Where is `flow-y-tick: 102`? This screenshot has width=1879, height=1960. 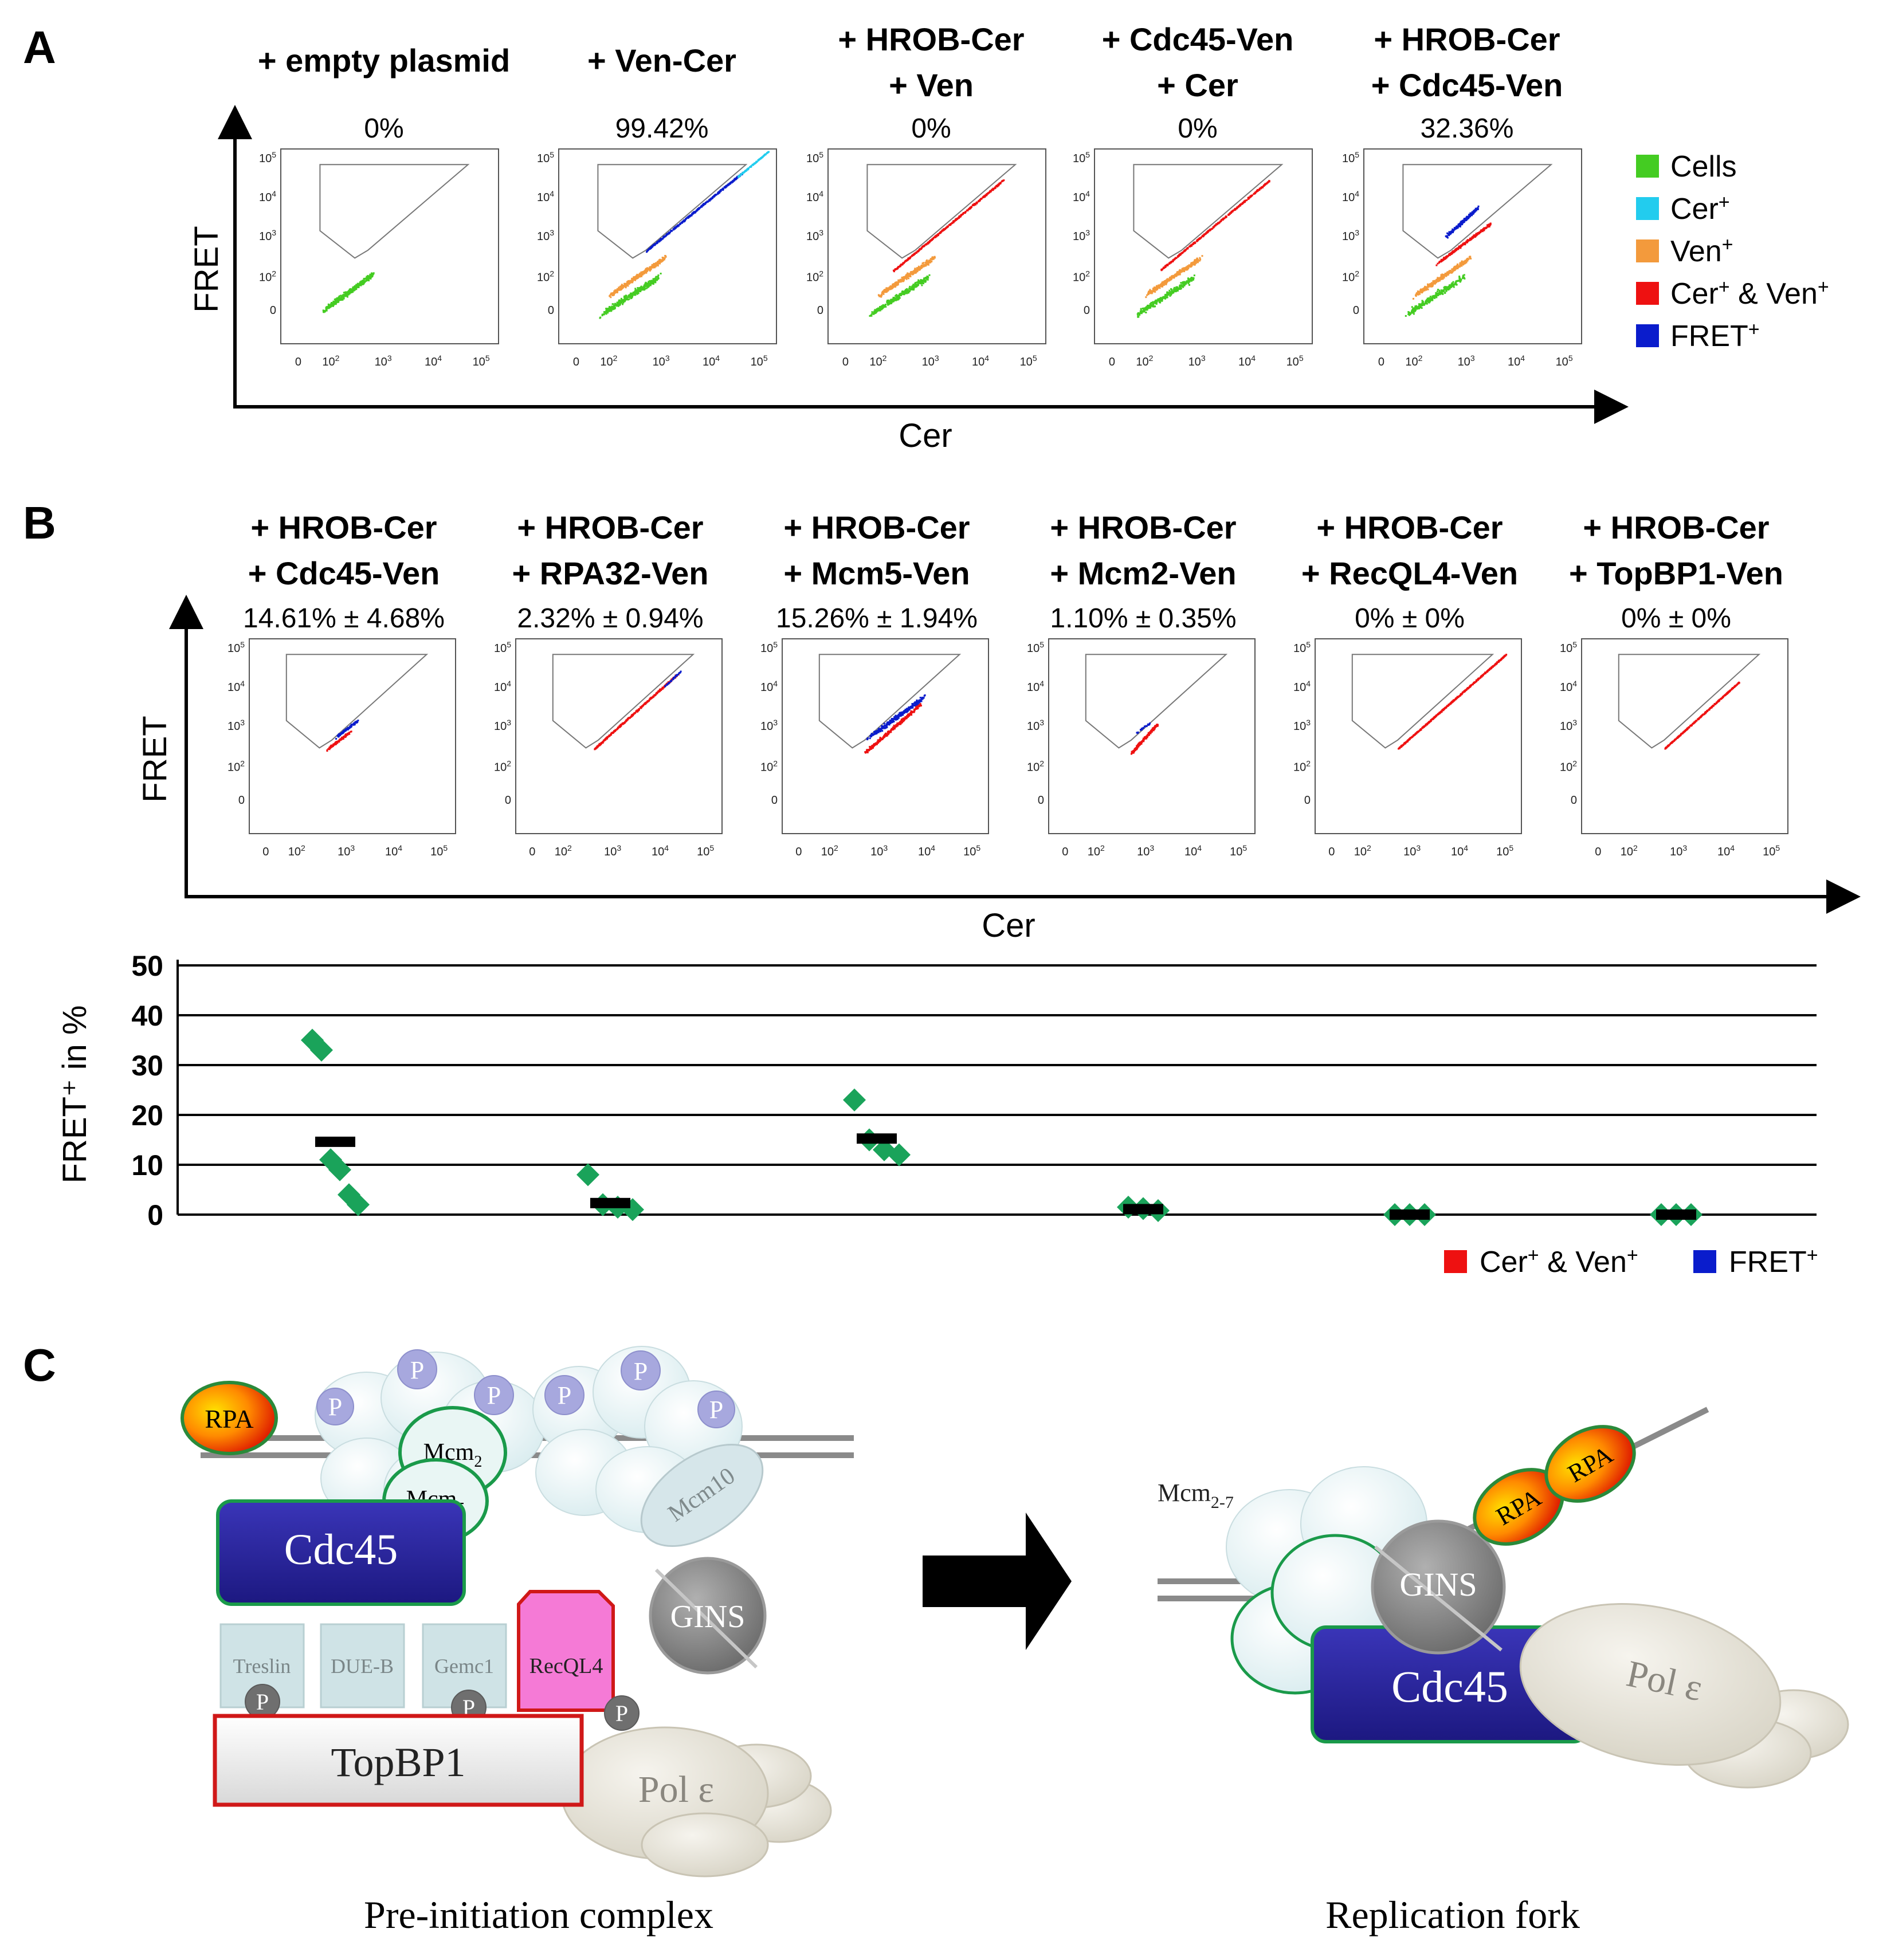
flow-y-tick: 102 is located at coordinates (546, 276).